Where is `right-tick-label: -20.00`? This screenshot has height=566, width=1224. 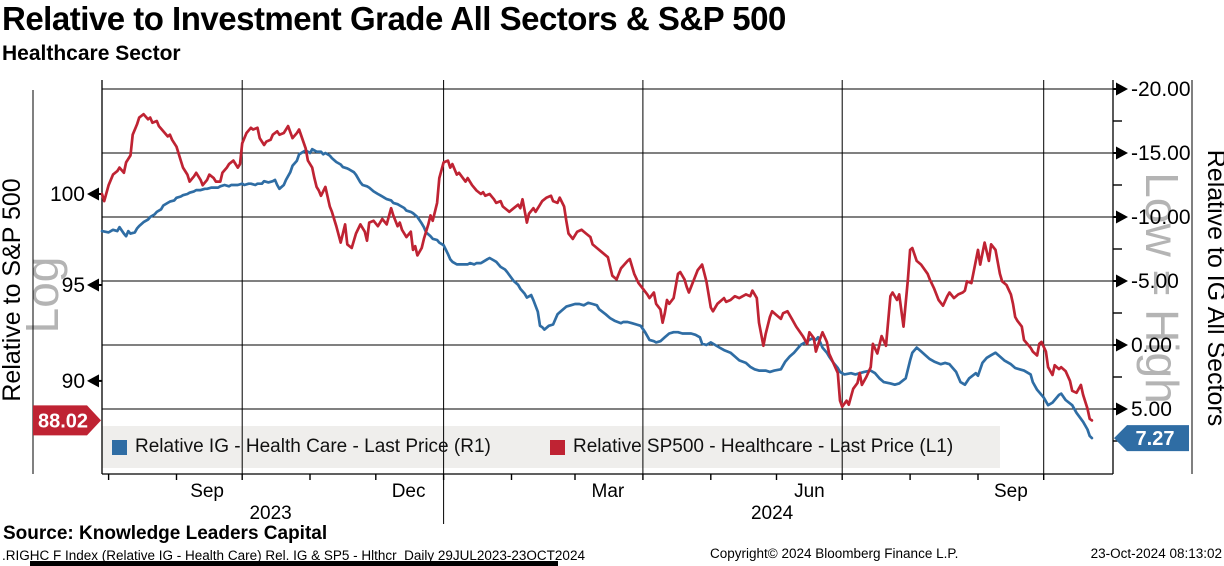 right-tick-label: -20.00 is located at coordinates (1161, 89).